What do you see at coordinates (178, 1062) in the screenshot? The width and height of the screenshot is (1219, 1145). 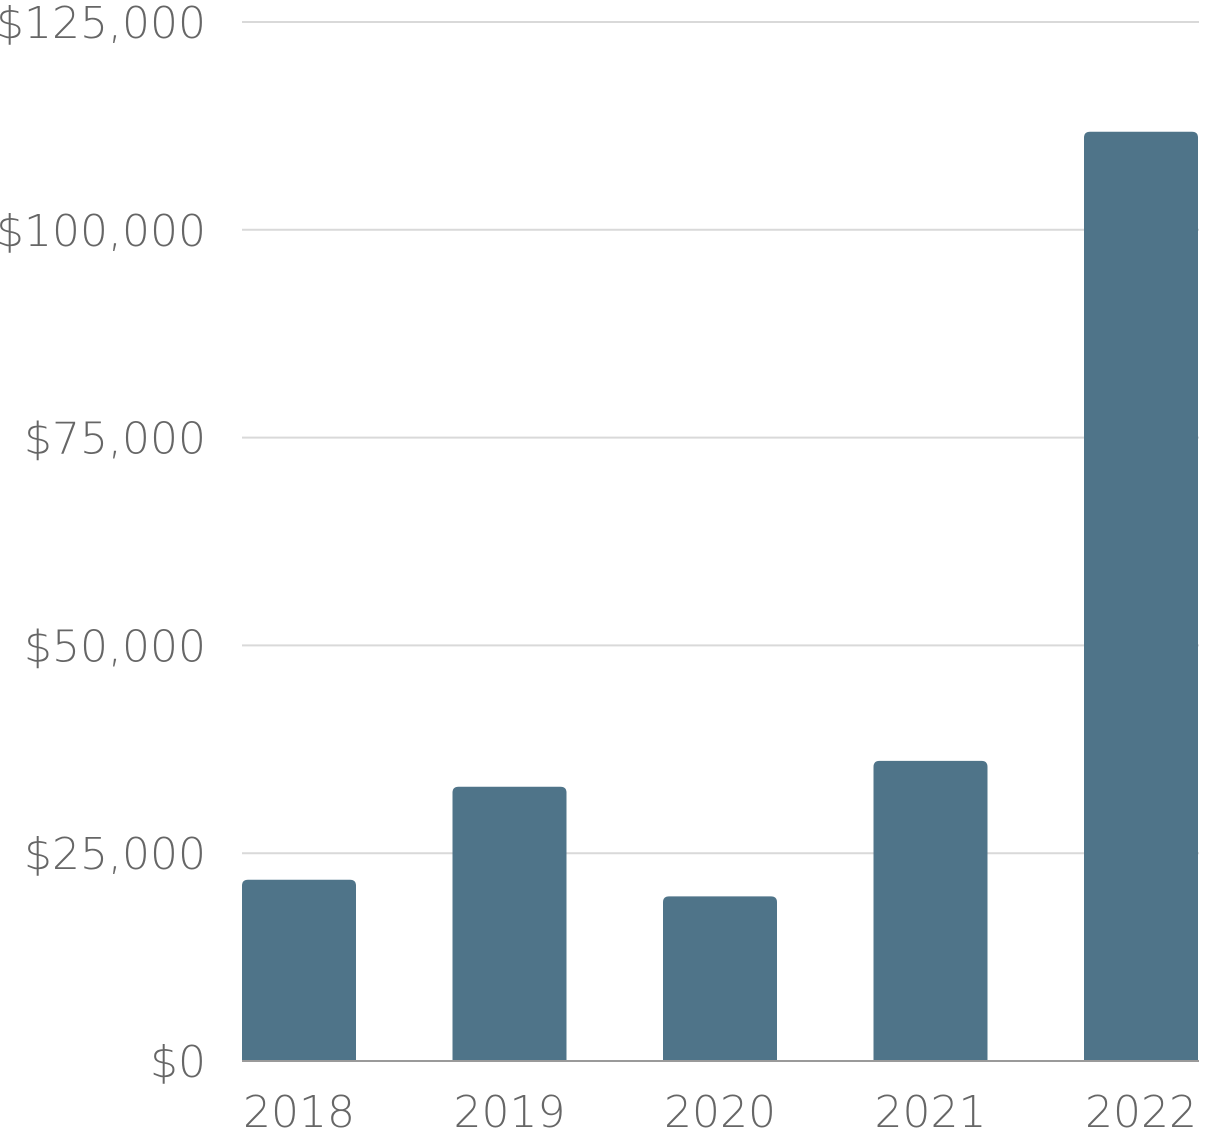 I see `y-tick-label: $0` at bounding box center [178, 1062].